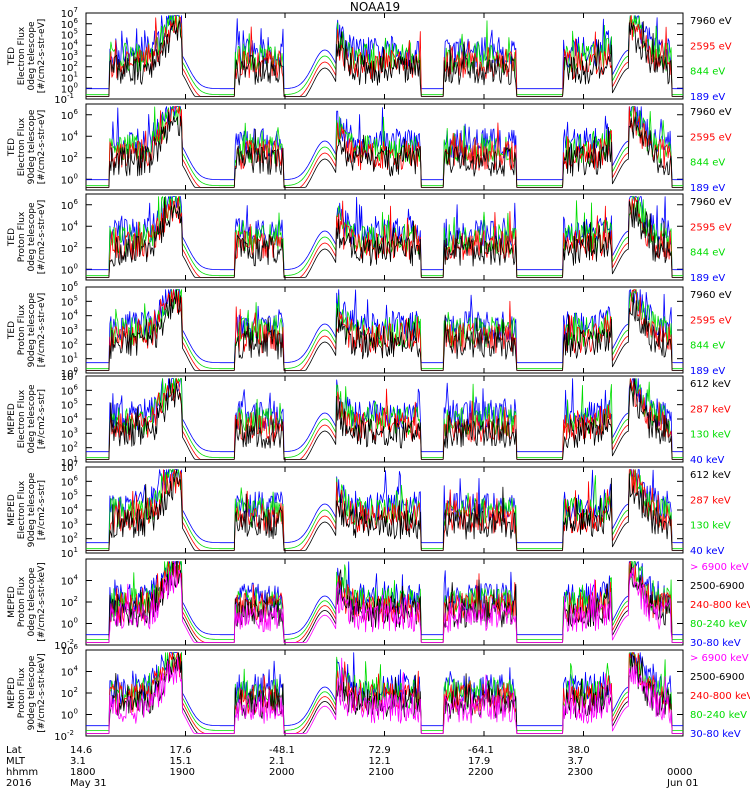 This screenshot has width=750, height=800. Describe the element at coordinates (680, 772) in the screenshot. I see `footer-hhmm-value: 0000` at that location.